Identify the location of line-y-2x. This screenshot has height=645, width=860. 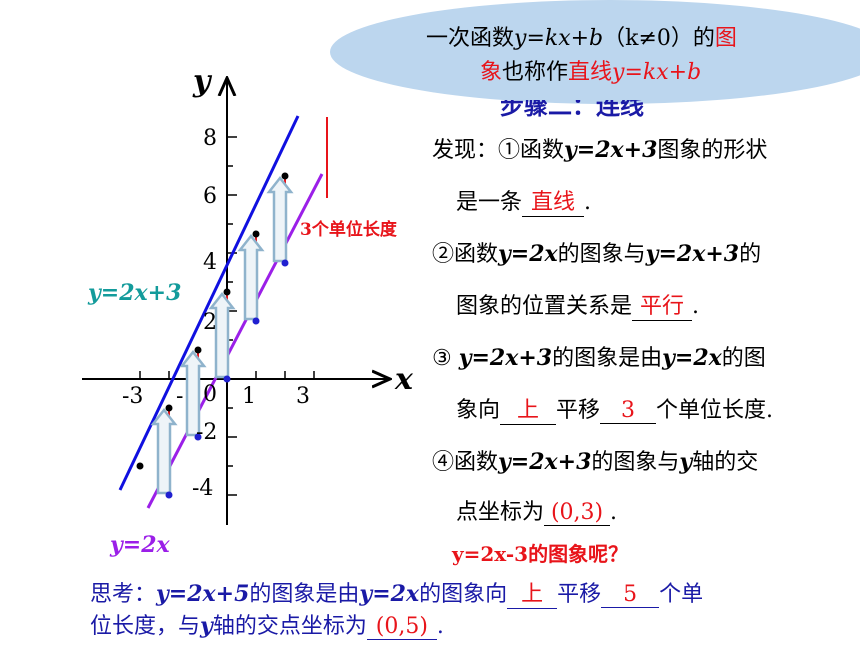
(235, 341).